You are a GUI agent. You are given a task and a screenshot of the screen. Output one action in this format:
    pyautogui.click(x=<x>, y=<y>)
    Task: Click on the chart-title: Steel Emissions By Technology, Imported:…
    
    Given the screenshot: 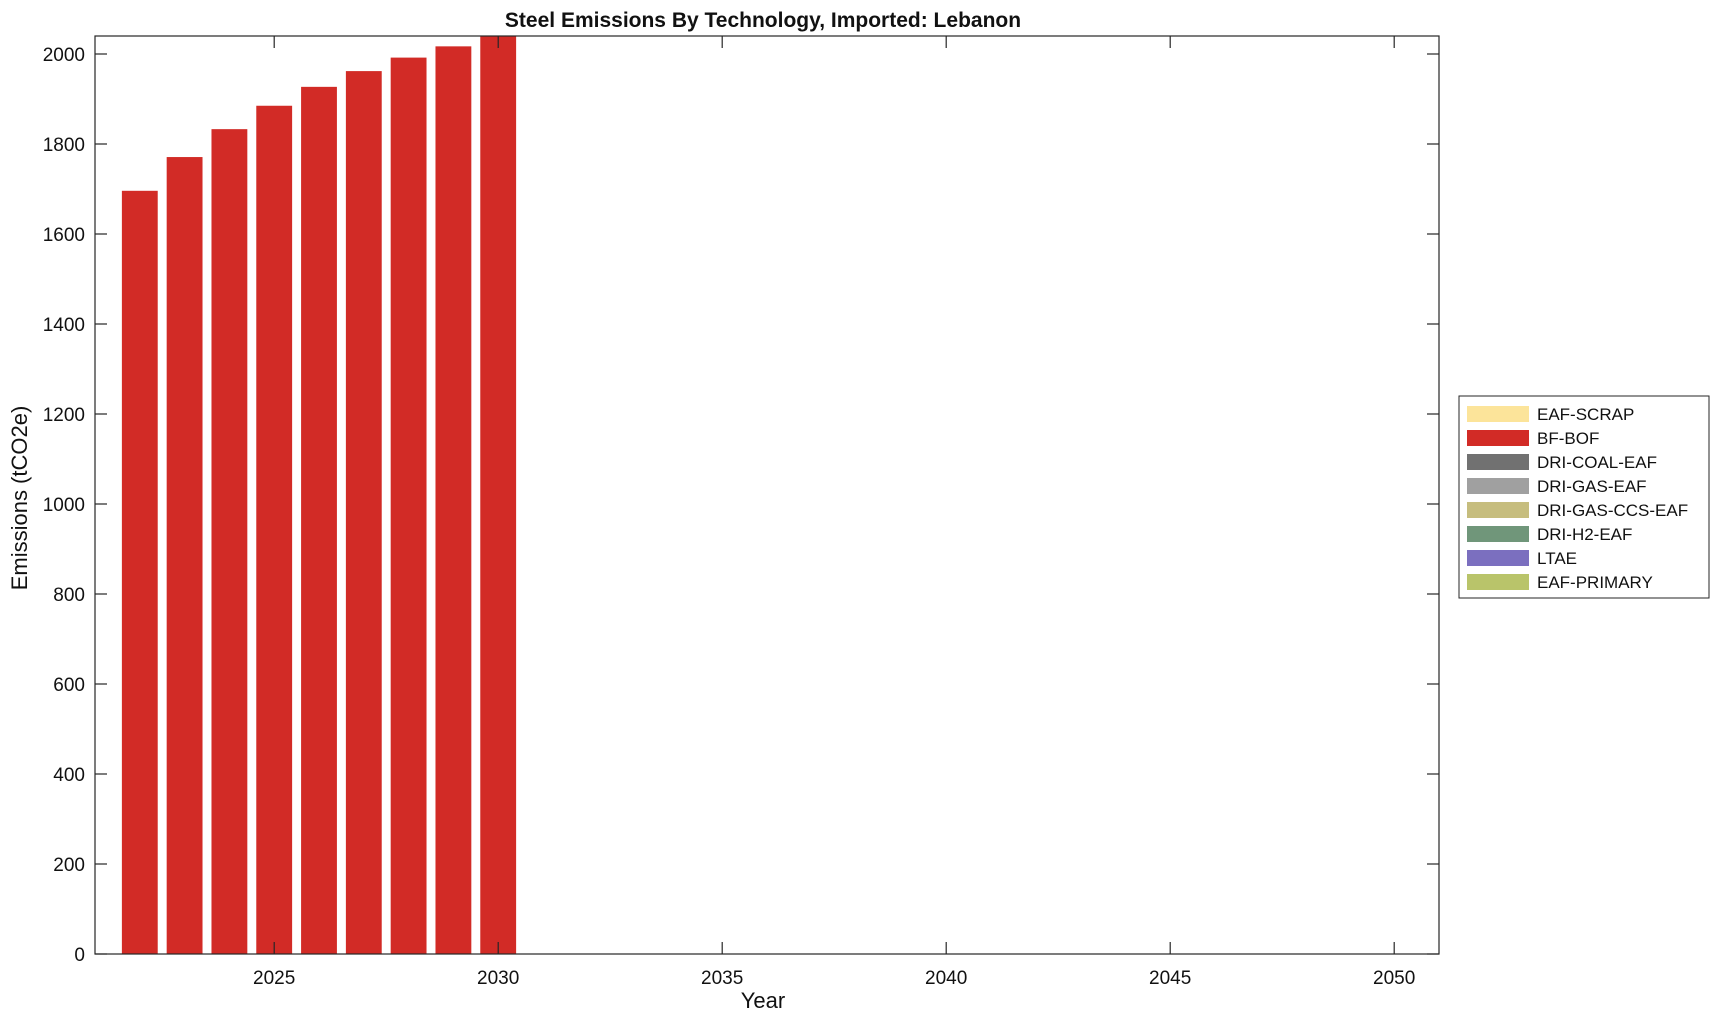 What is the action you would take?
    pyautogui.click(x=763, y=20)
    